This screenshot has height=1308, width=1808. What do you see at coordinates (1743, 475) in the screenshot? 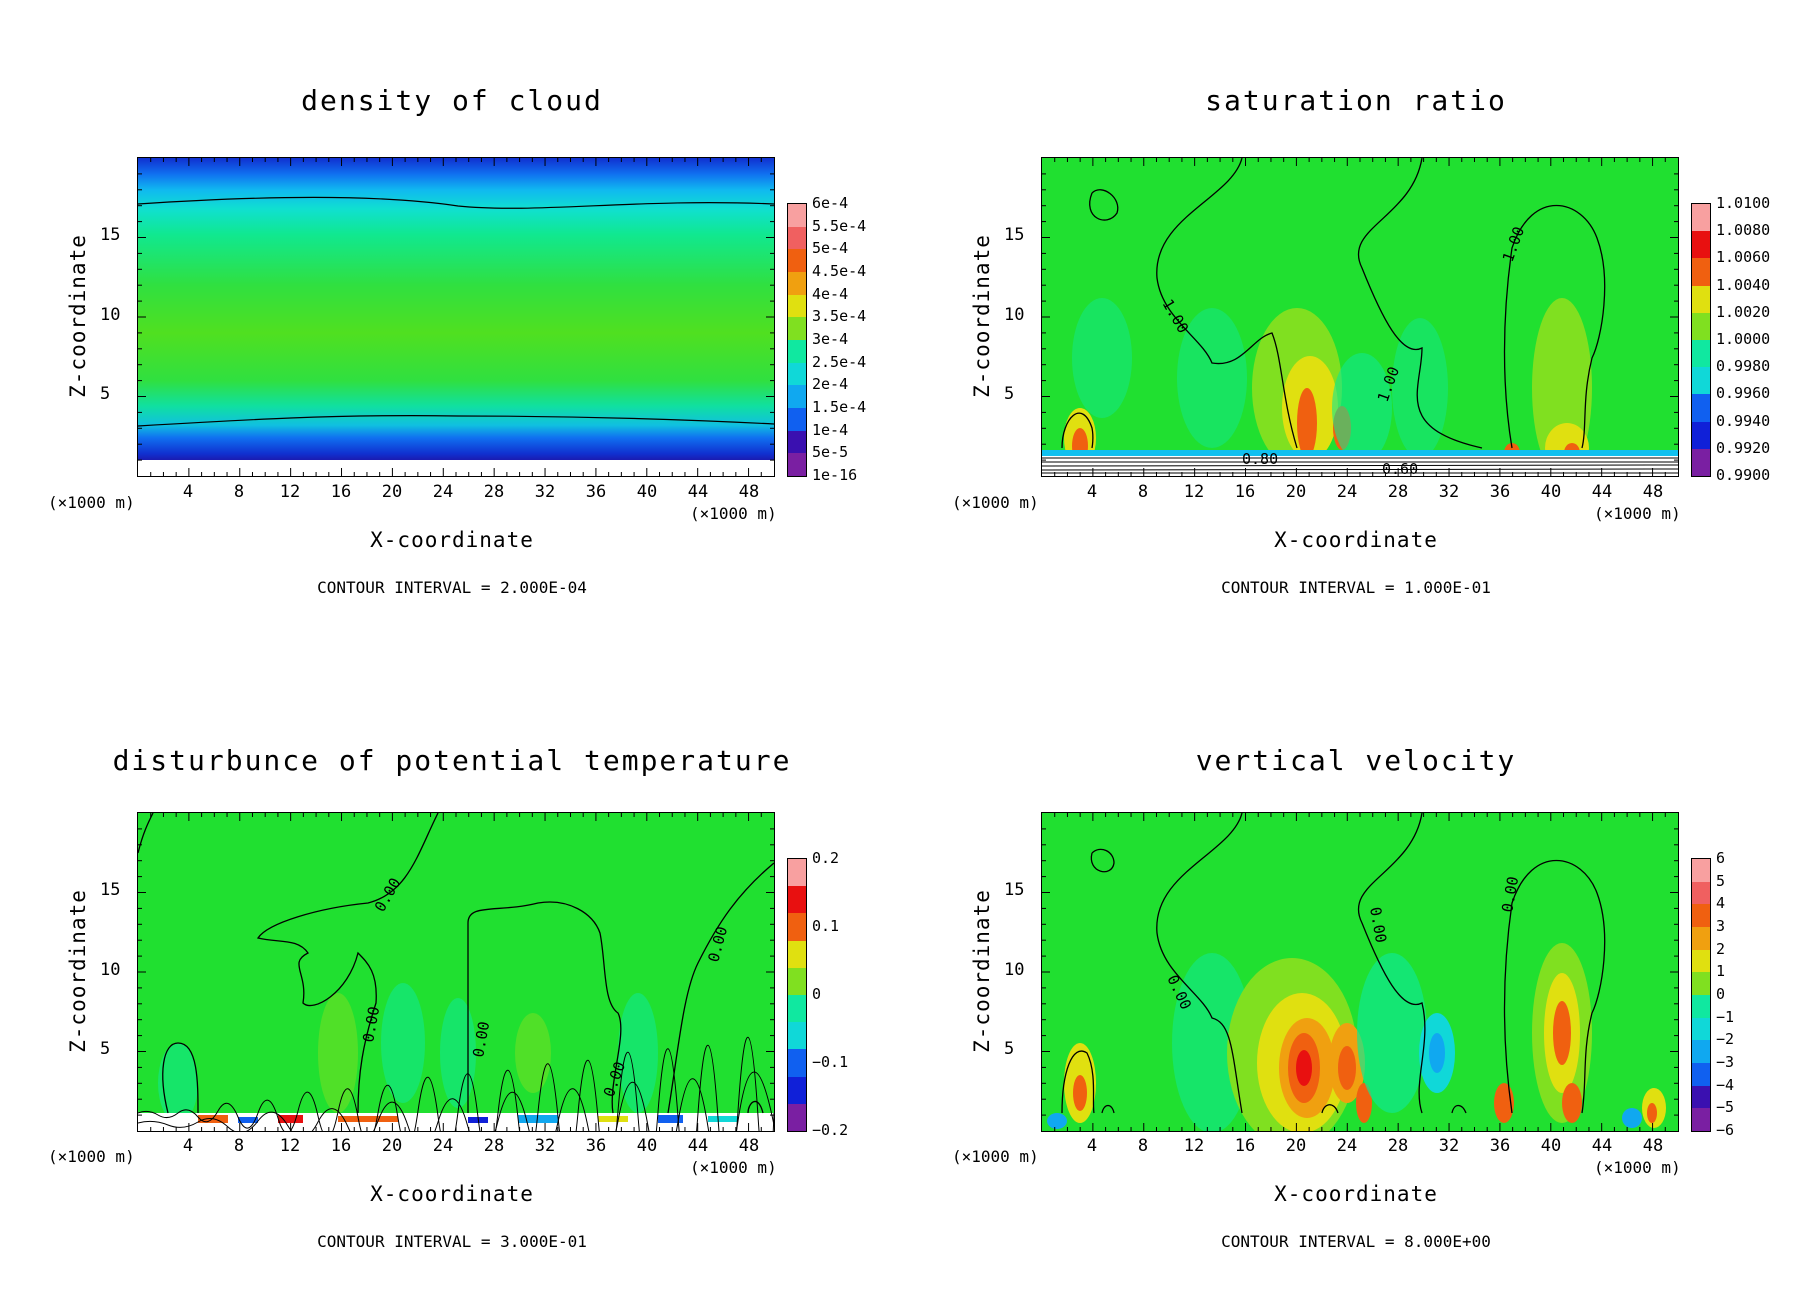
I see `colorbar-tick-label: 0.9900` at bounding box center [1743, 475].